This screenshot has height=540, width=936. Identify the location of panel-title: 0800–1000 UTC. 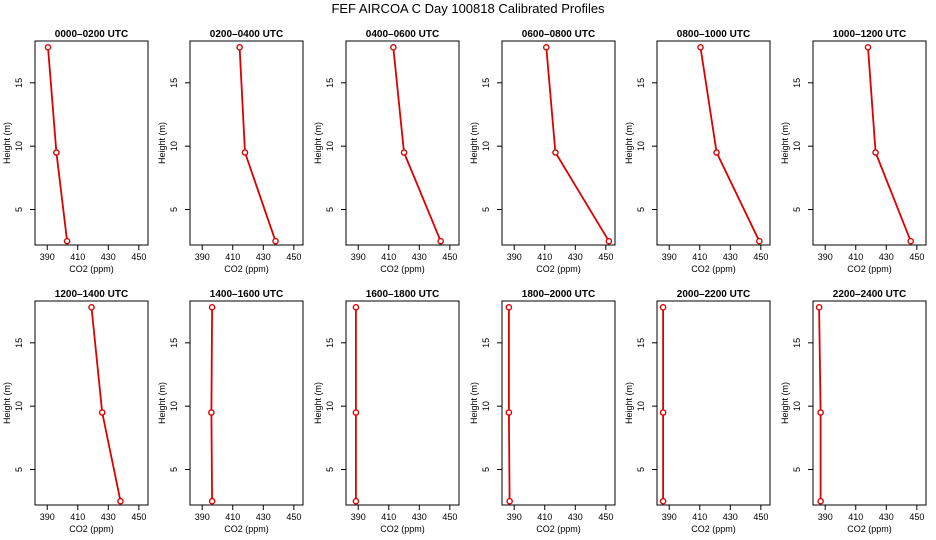
(713, 34).